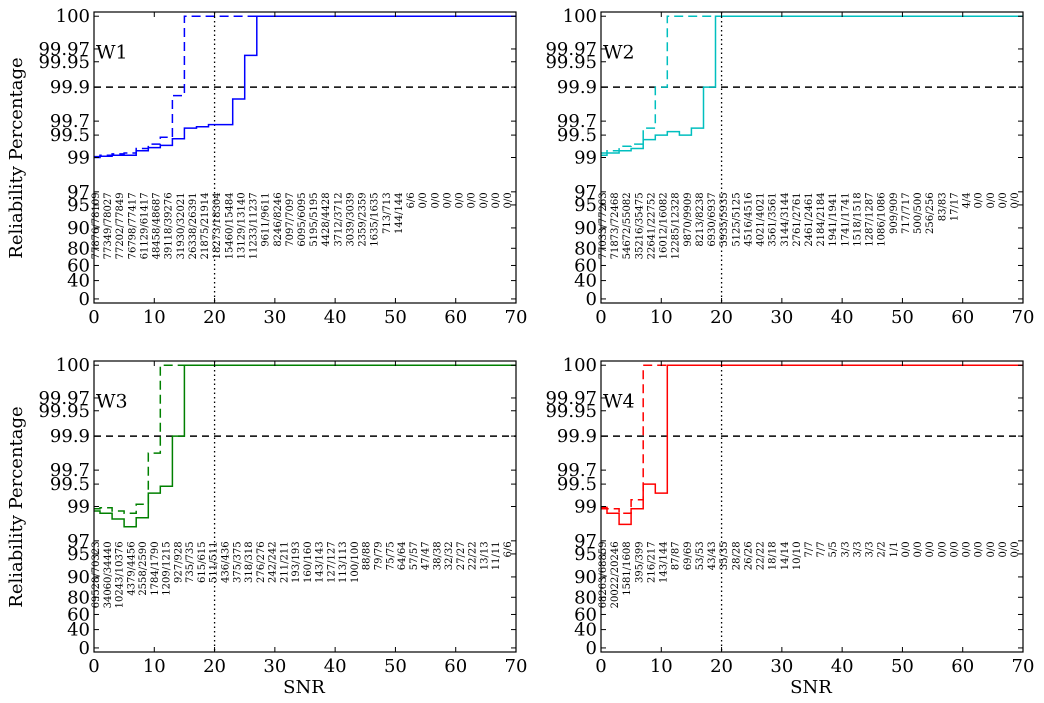  Describe the element at coordinates (906, 213) in the screenshot. I see `count-label-w2: 717/717` at that location.